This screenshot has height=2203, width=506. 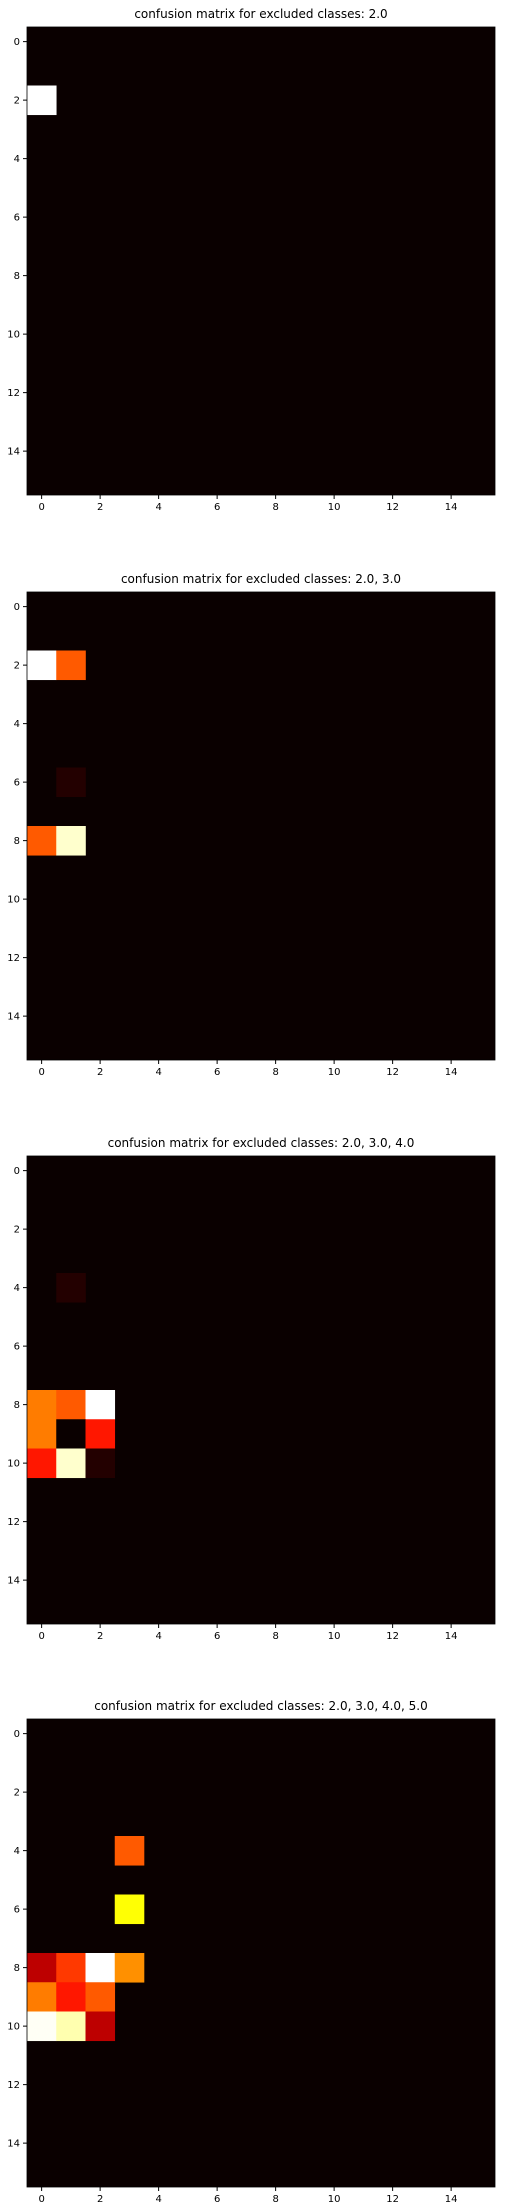 What do you see at coordinates (71, 782) in the screenshot?
I see `heatmap-cell-r6-c1` at bounding box center [71, 782].